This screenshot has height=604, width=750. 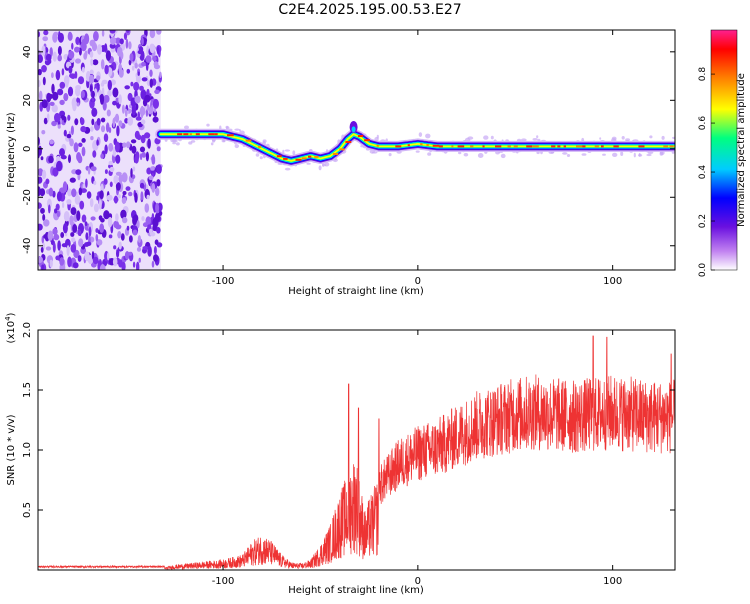 I want to click on snr-multiplier-exponent: 4, so click(x=8, y=318).